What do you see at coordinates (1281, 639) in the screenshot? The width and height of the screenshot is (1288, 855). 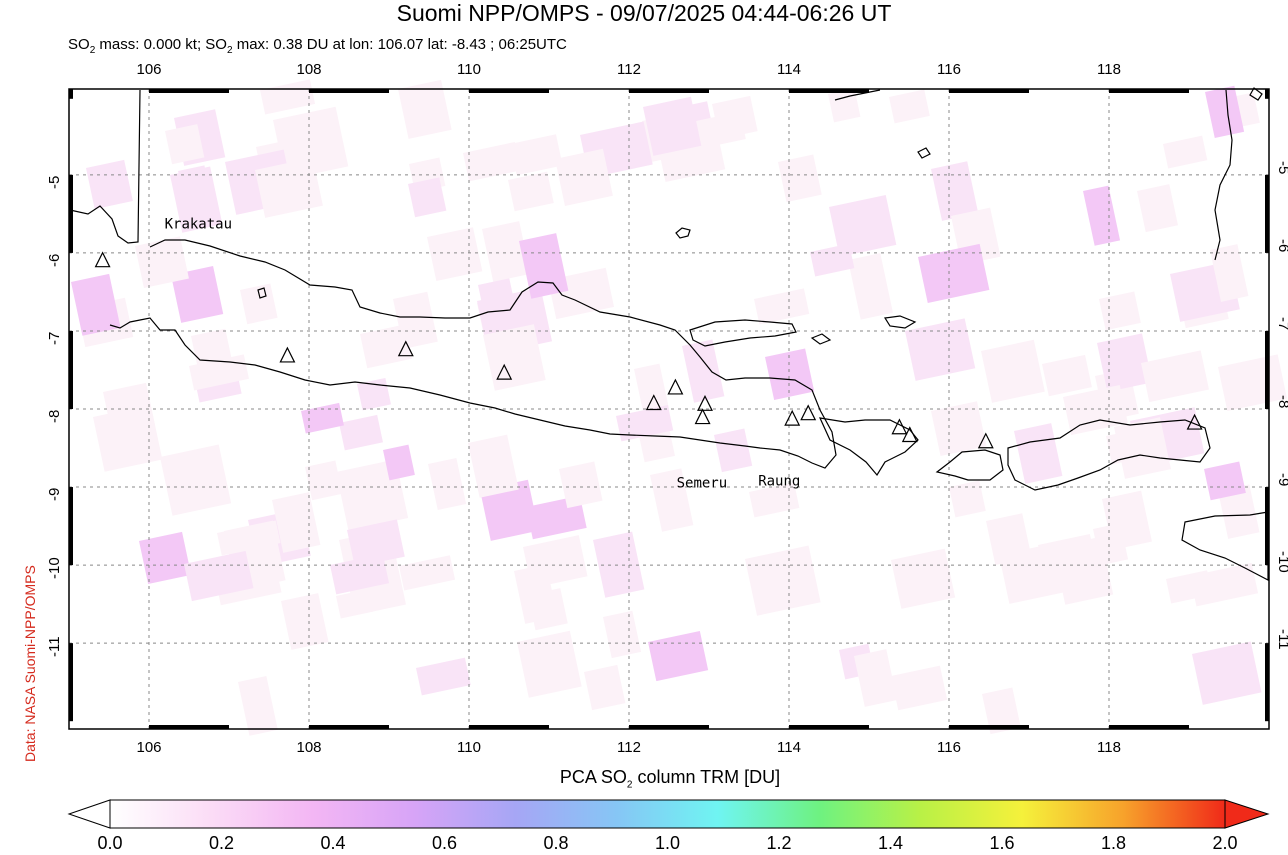 I see `ytick-right-label: -11` at bounding box center [1281, 639].